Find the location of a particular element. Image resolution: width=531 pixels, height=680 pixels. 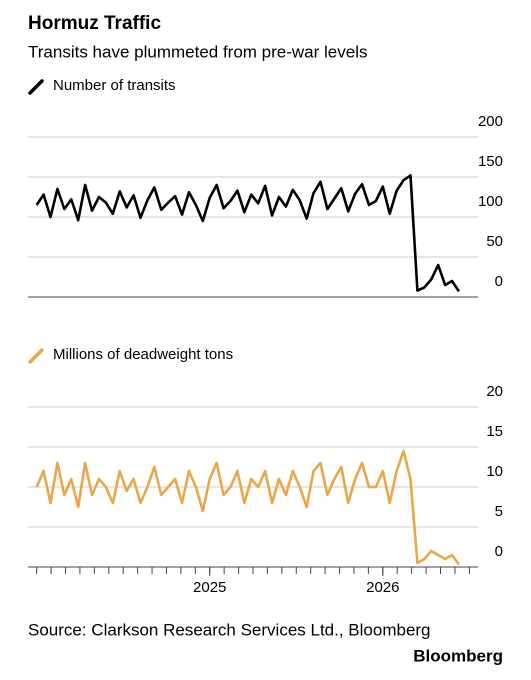

y-tick-label: 100 is located at coordinates (490, 201).